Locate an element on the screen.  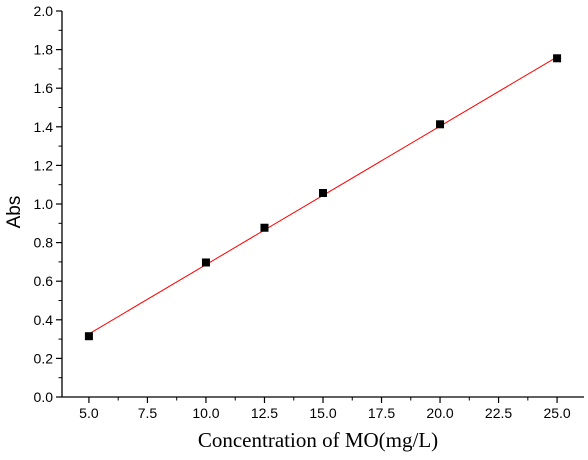
x-axis-ticks: 5.0 7.5 10.0 12.5 15.0 17.5 20.0 22.5 25.0 is located at coordinates (325, 409).